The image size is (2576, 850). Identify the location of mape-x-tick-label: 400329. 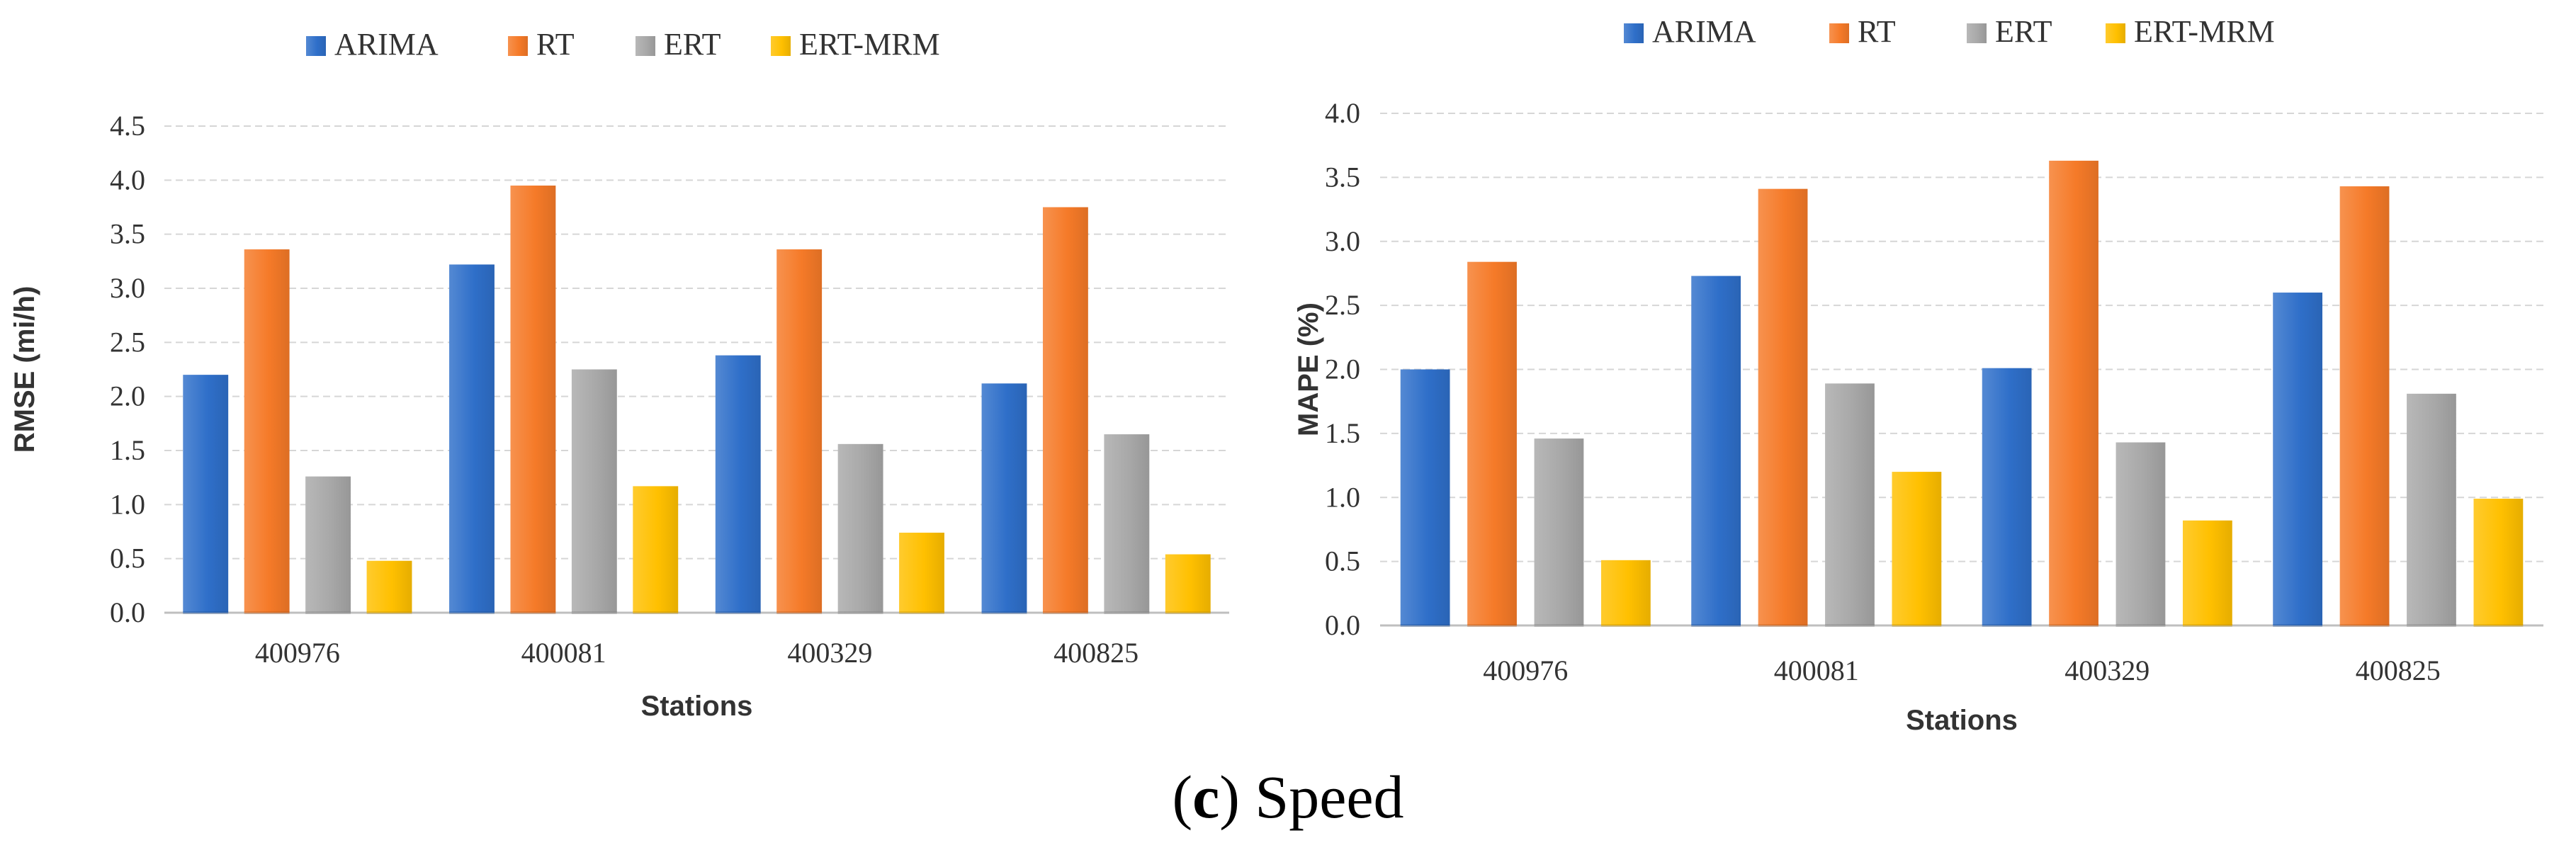
(2107, 670).